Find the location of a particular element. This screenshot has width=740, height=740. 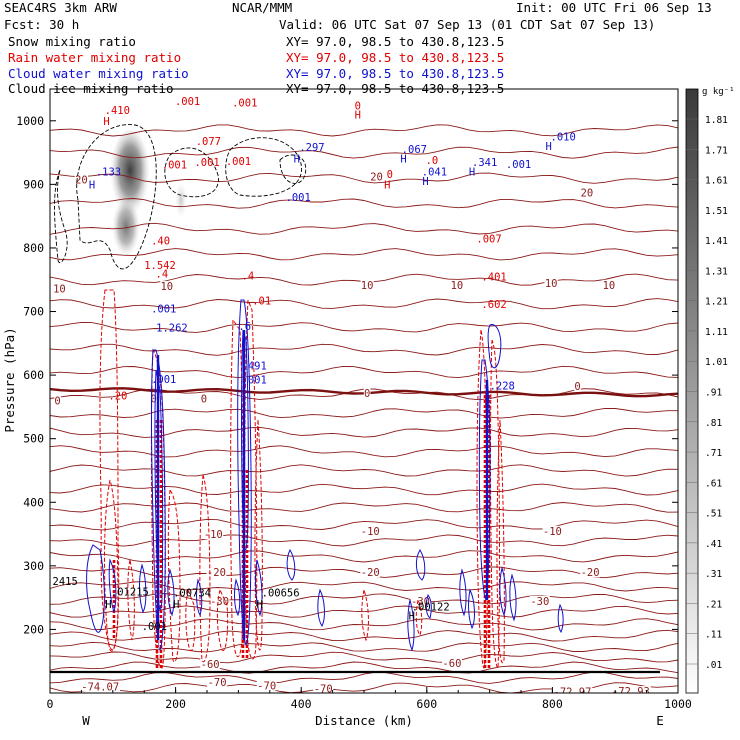

colorbar-label: 1.41 is located at coordinates (716, 241).